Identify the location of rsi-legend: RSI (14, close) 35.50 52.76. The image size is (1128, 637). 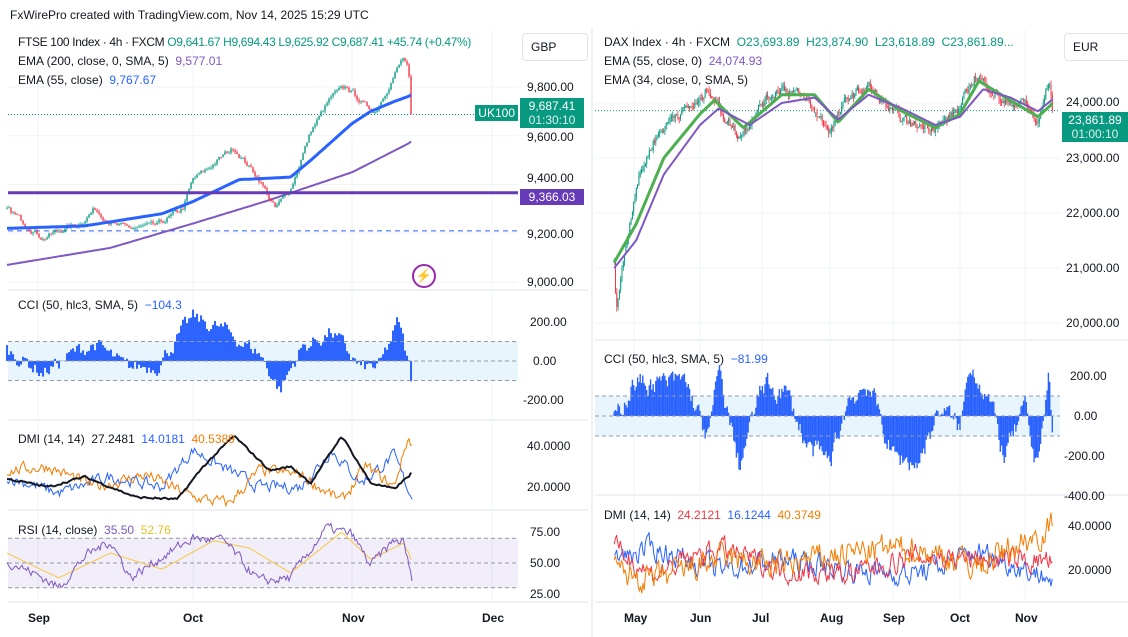
(94, 530).